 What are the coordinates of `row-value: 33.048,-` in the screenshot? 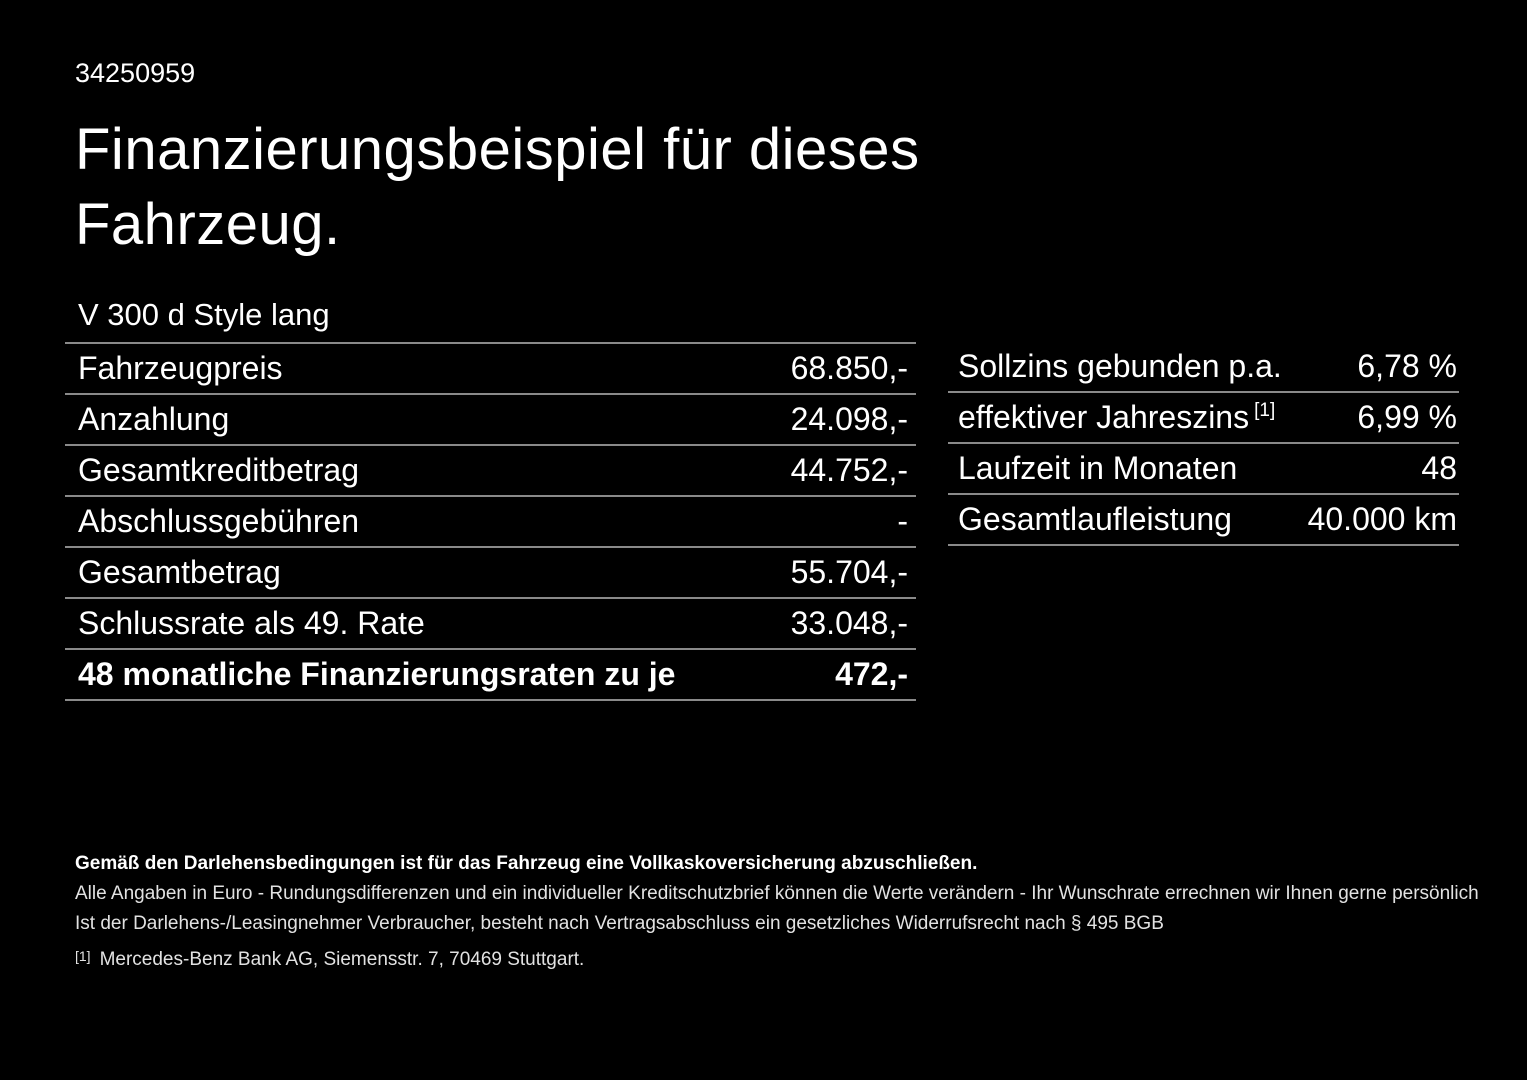 It's located at (849, 623).